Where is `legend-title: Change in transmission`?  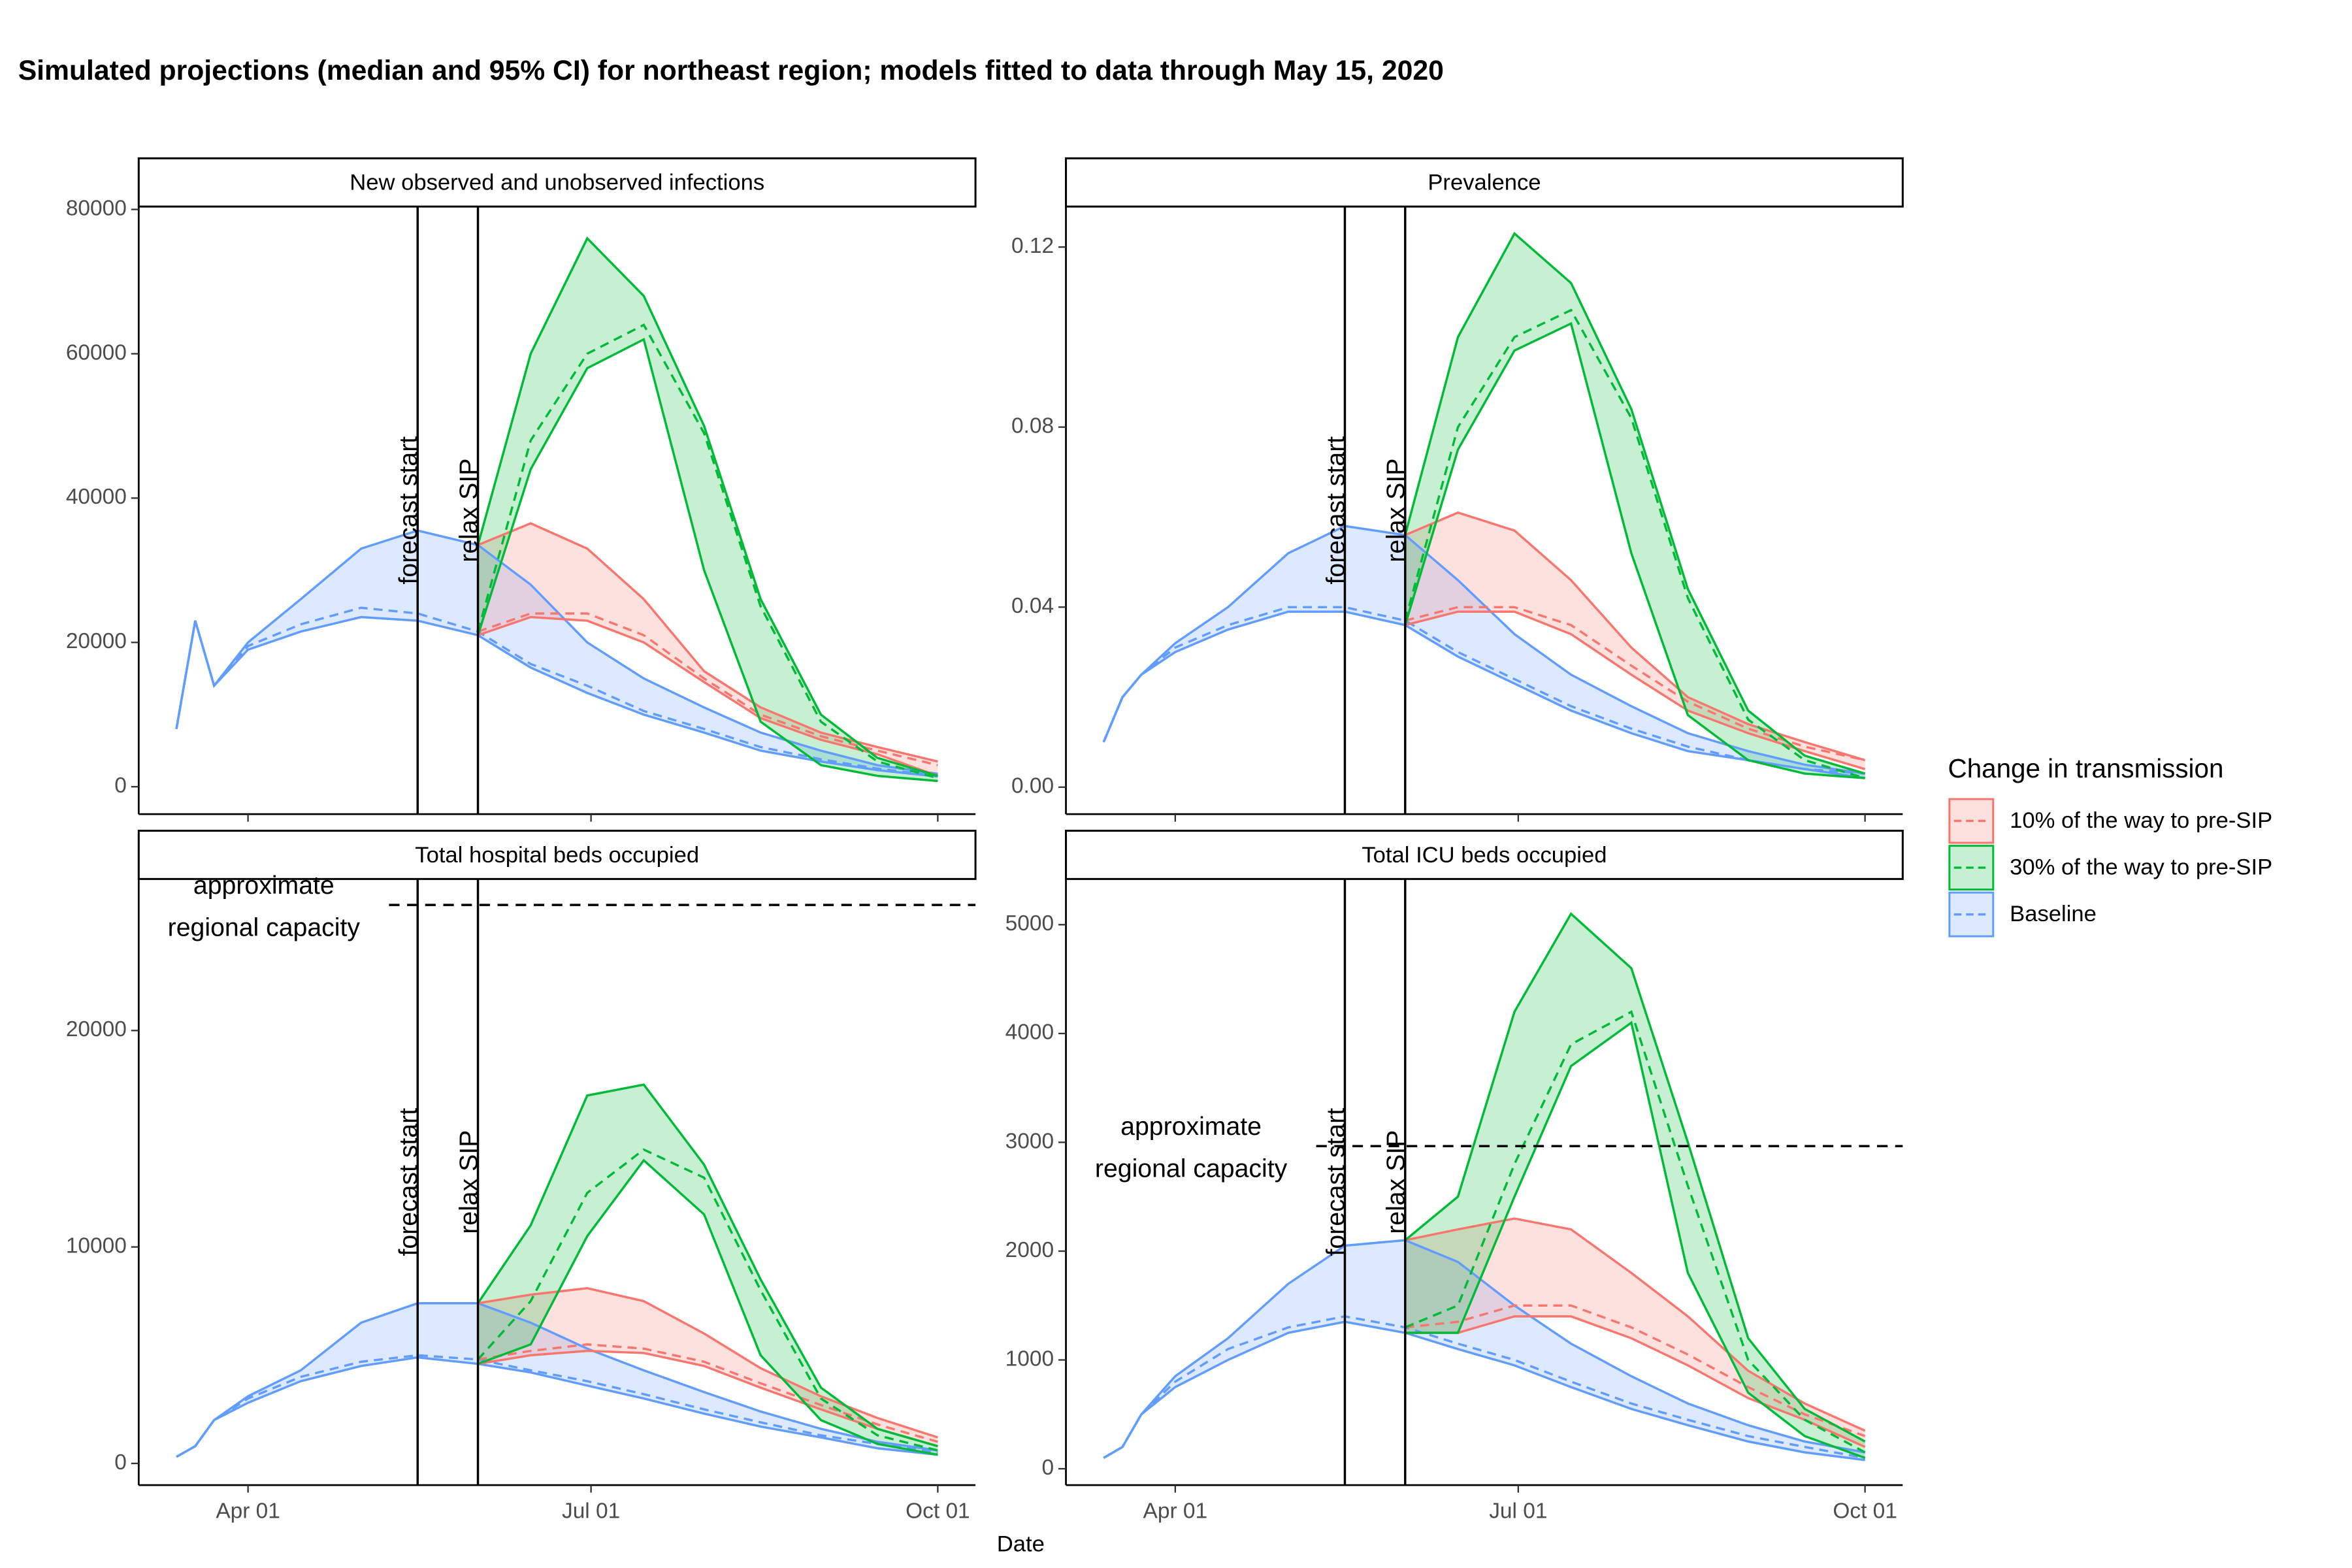 legend-title: Change in transmission is located at coordinates (2086, 768).